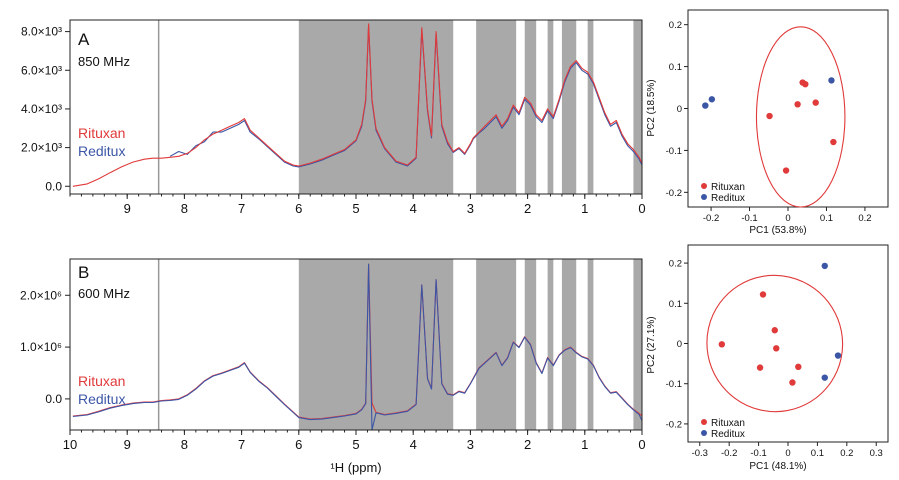 The image size is (899, 480). Describe the element at coordinates (704, 197) in the screenshot. I see `legend-marker-reditux` at that location.